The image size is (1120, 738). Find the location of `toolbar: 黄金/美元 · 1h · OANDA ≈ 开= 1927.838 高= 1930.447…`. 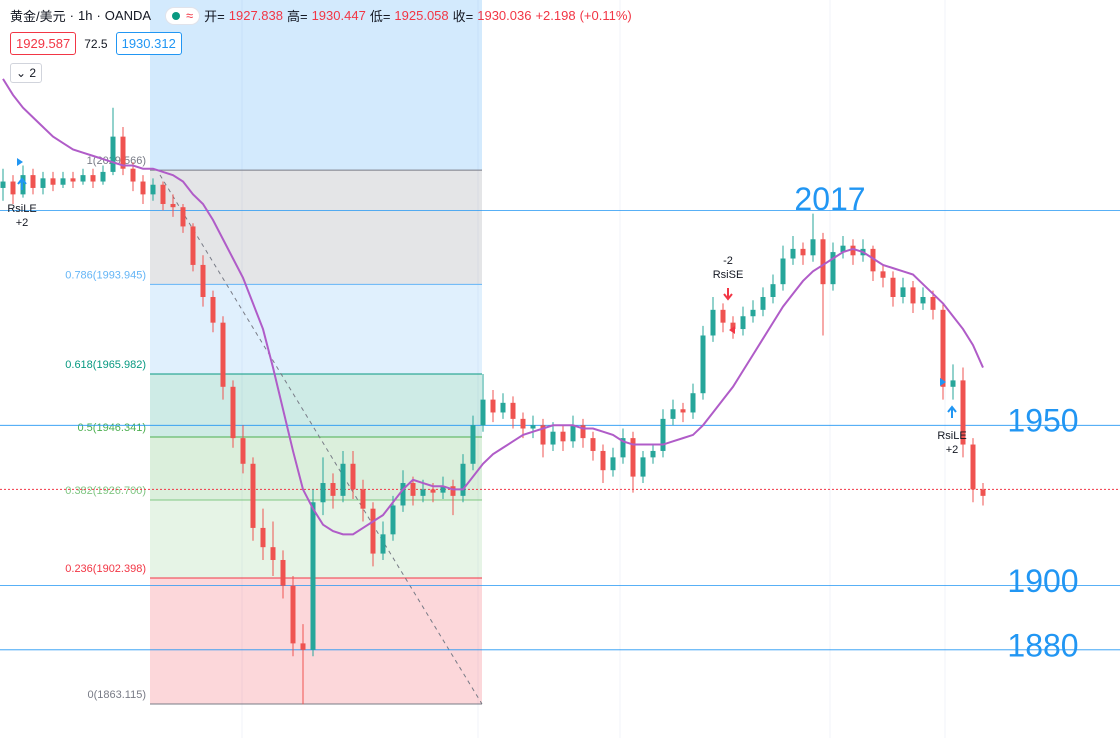

toolbar: 黄金/美元 · 1h · OANDA ≈ 开= 1927.838 高= 1930.447… is located at coordinates (321, 15).